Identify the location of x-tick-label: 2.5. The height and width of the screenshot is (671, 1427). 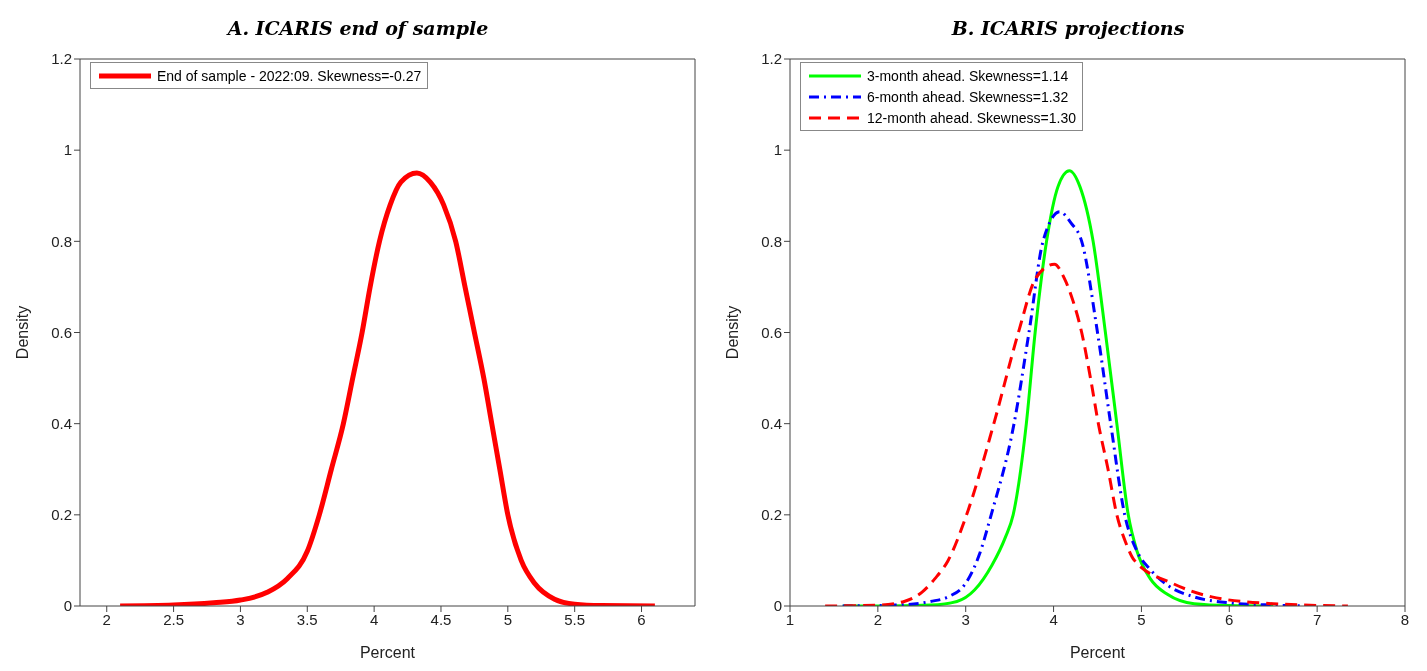
(174, 619).